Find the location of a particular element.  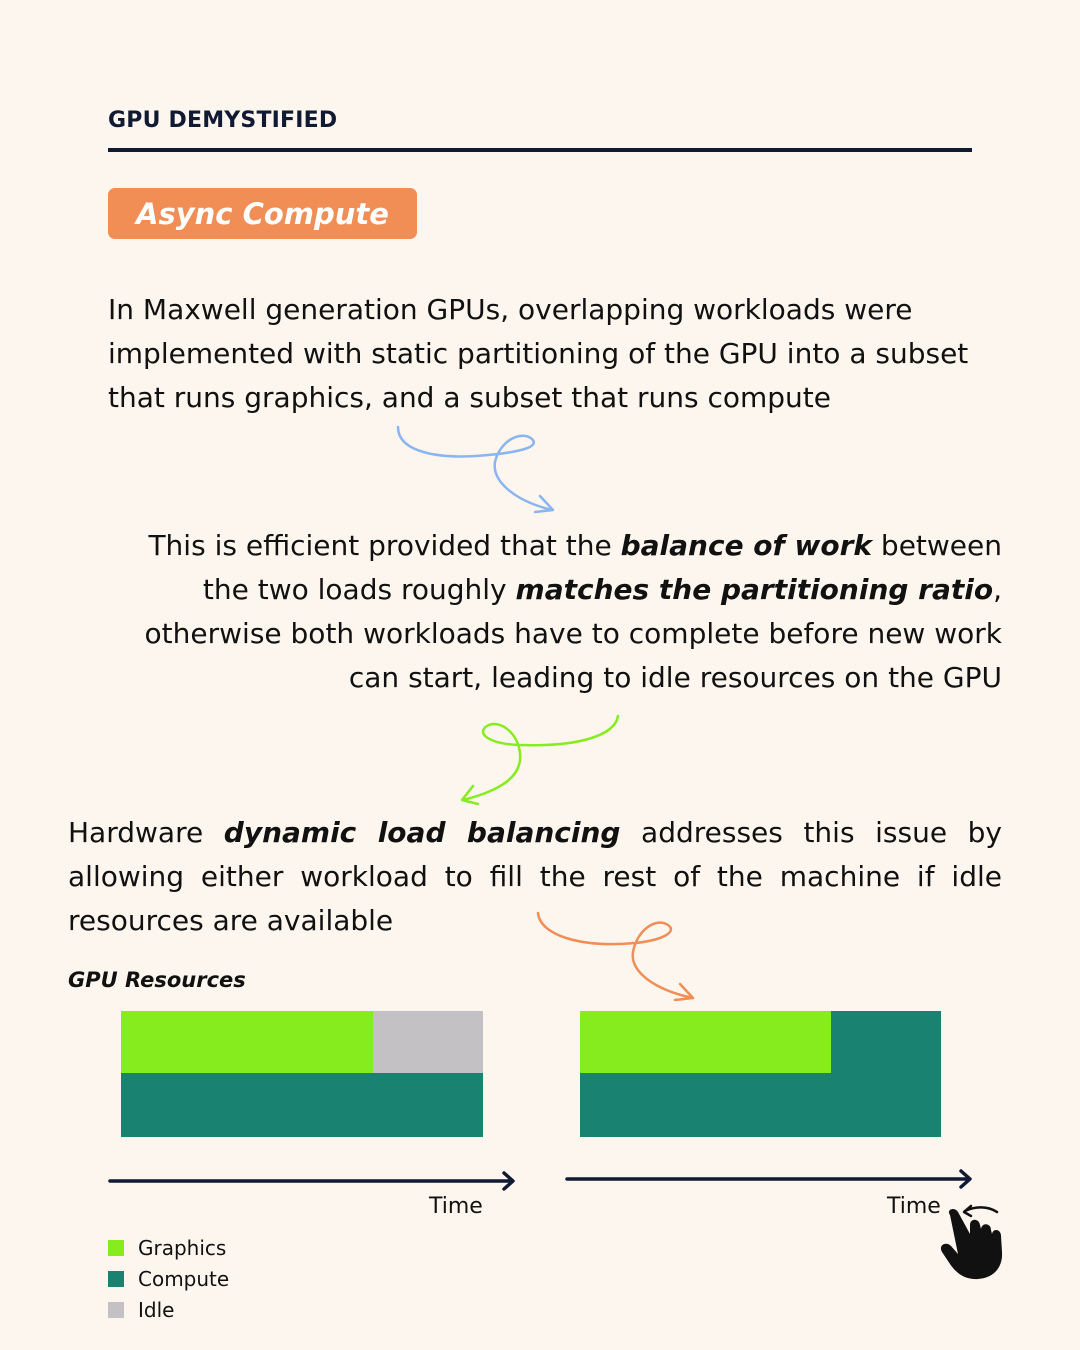

dynamic-compute-block is located at coordinates (760, 1105).